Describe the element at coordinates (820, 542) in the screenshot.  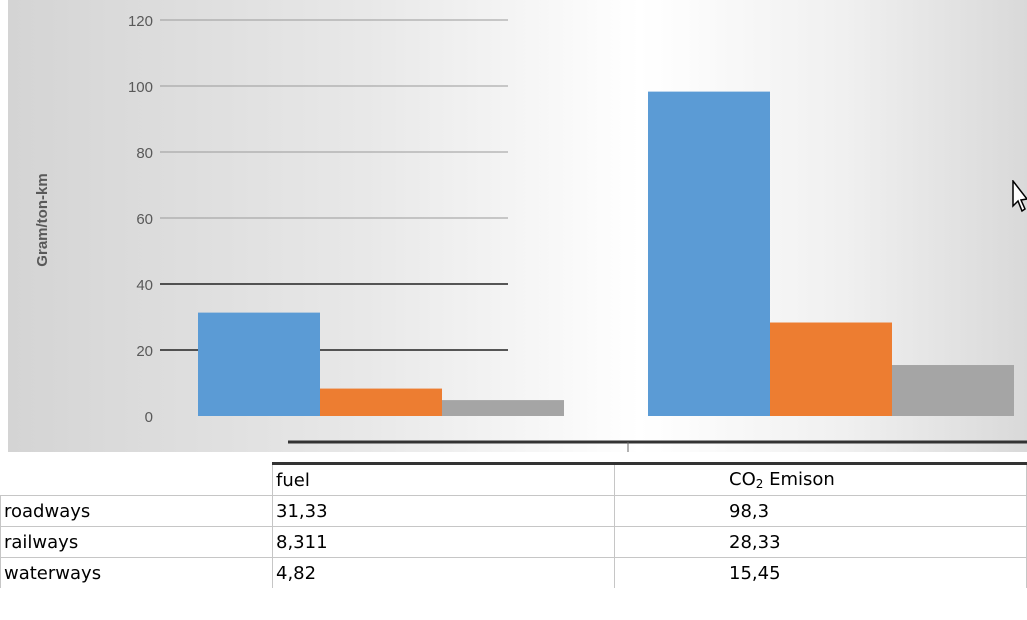
I see `table-cell: 28,33` at that location.